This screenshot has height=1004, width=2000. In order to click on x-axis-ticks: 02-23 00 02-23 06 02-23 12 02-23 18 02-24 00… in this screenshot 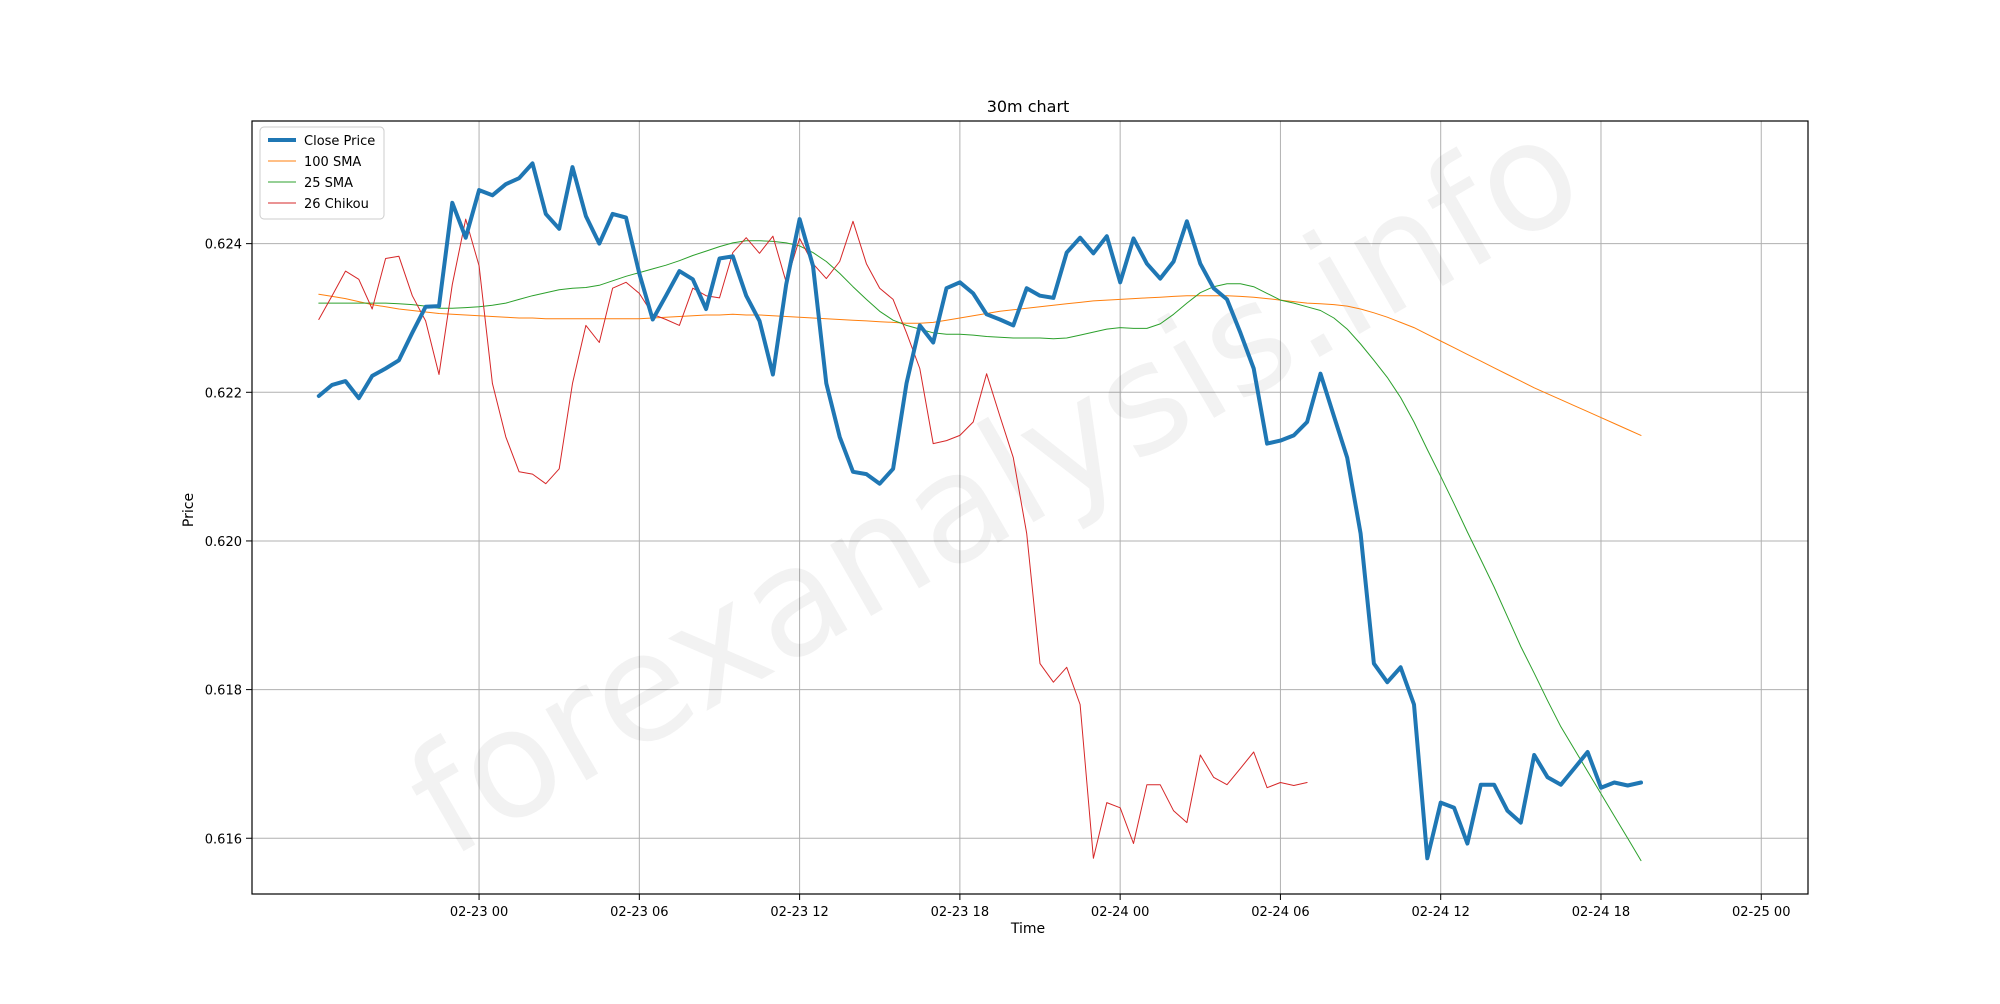, I will do `click(1120, 907)`.